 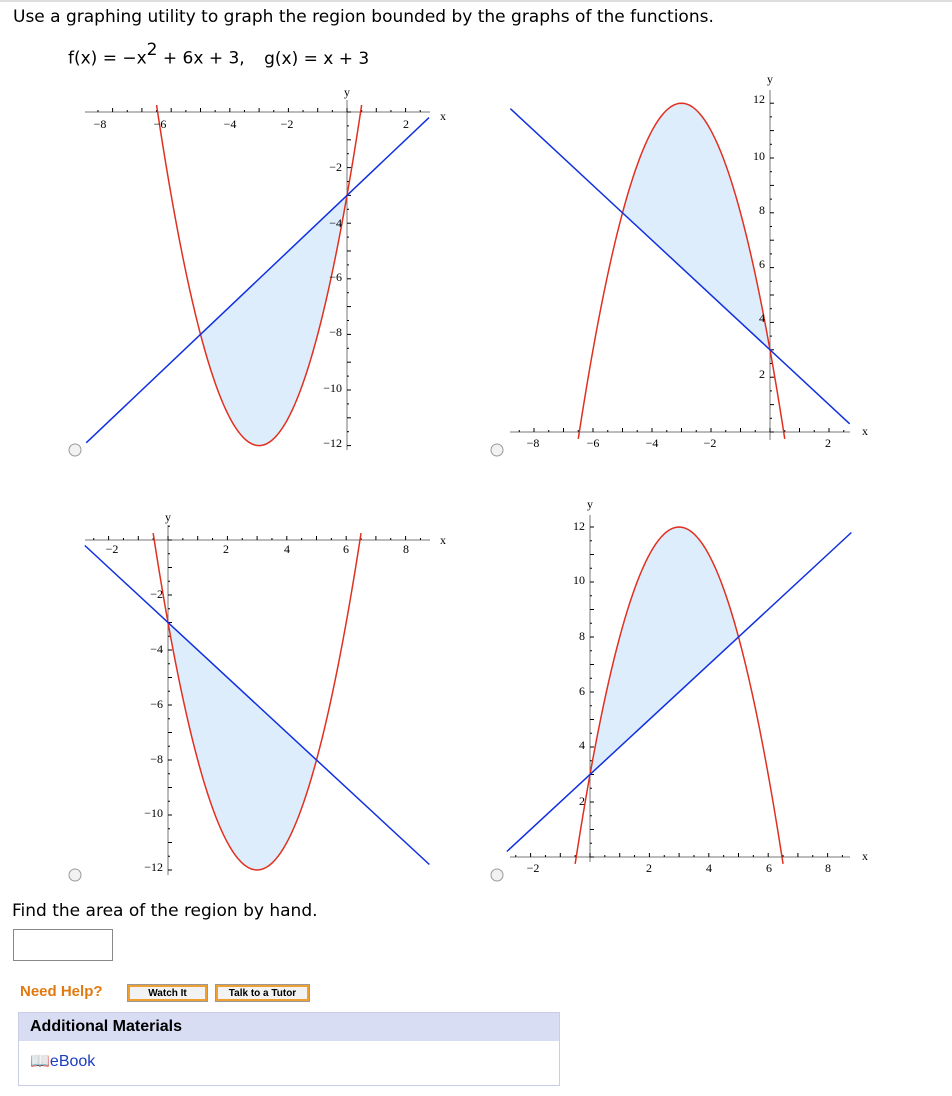 What do you see at coordinates (262, 993) in the screenshot?
I see `tutor-button: Talk to a Tutor` at bounding box center [262, 993].